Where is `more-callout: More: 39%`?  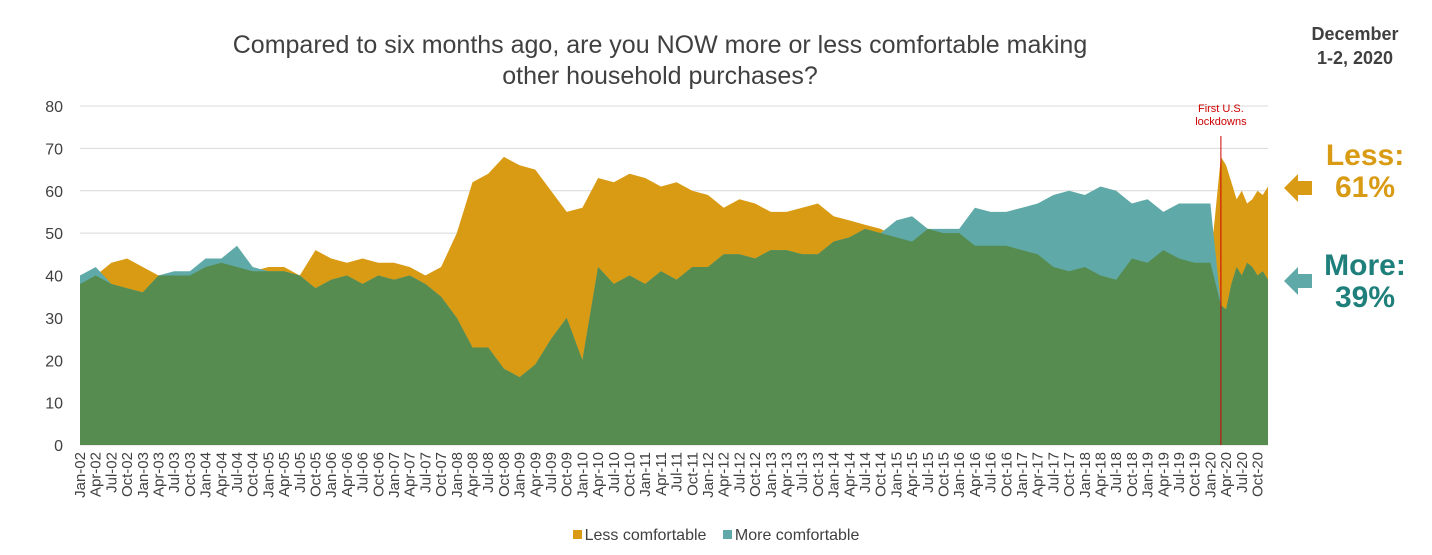 more-callout: More: 39% is located at coordinates (1365, 282).